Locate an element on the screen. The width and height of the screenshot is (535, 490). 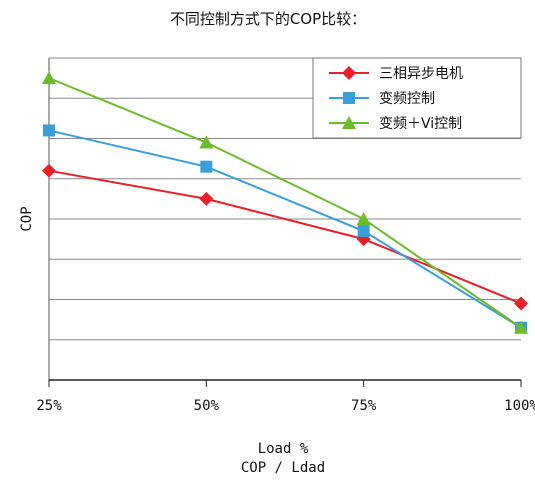
y-axis-label: COP is located at coordinates (27, 218).